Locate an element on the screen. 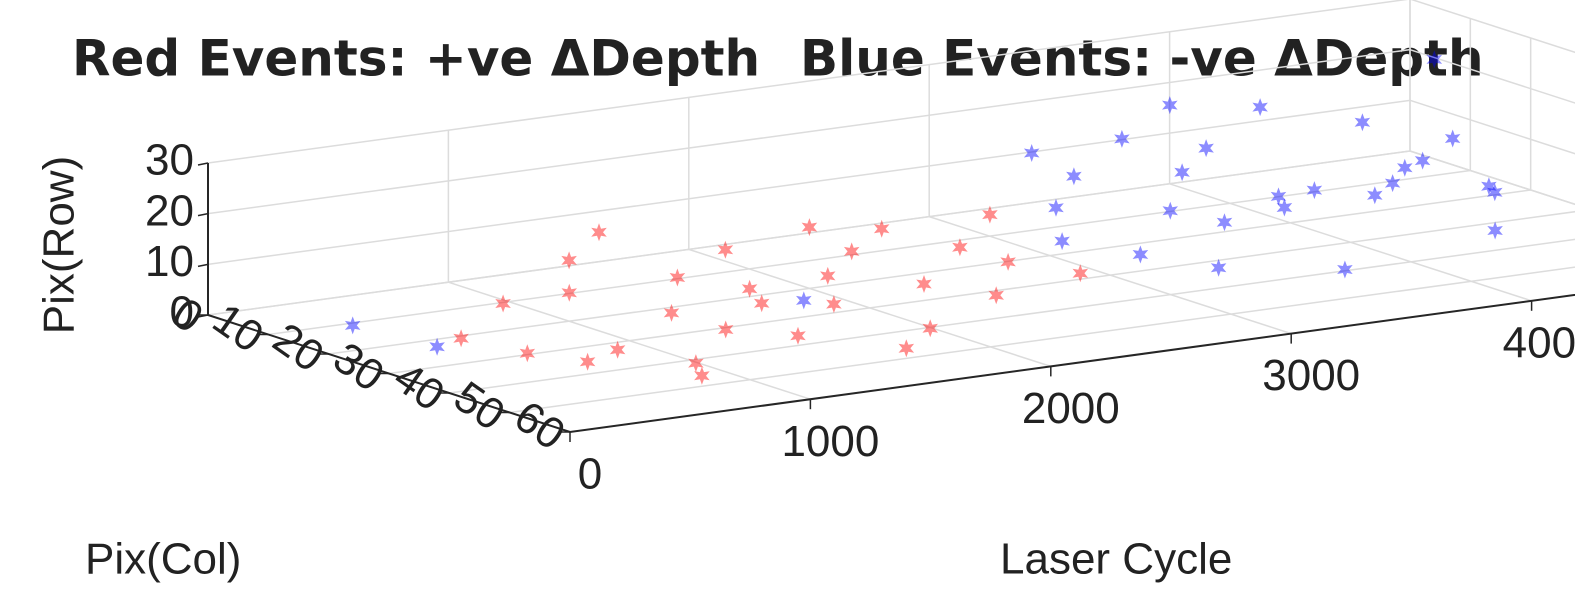 Image resolution: width=1575 pixels, height=597 pixels. z-tick-label: 10 is located at coordinates (169, 261).